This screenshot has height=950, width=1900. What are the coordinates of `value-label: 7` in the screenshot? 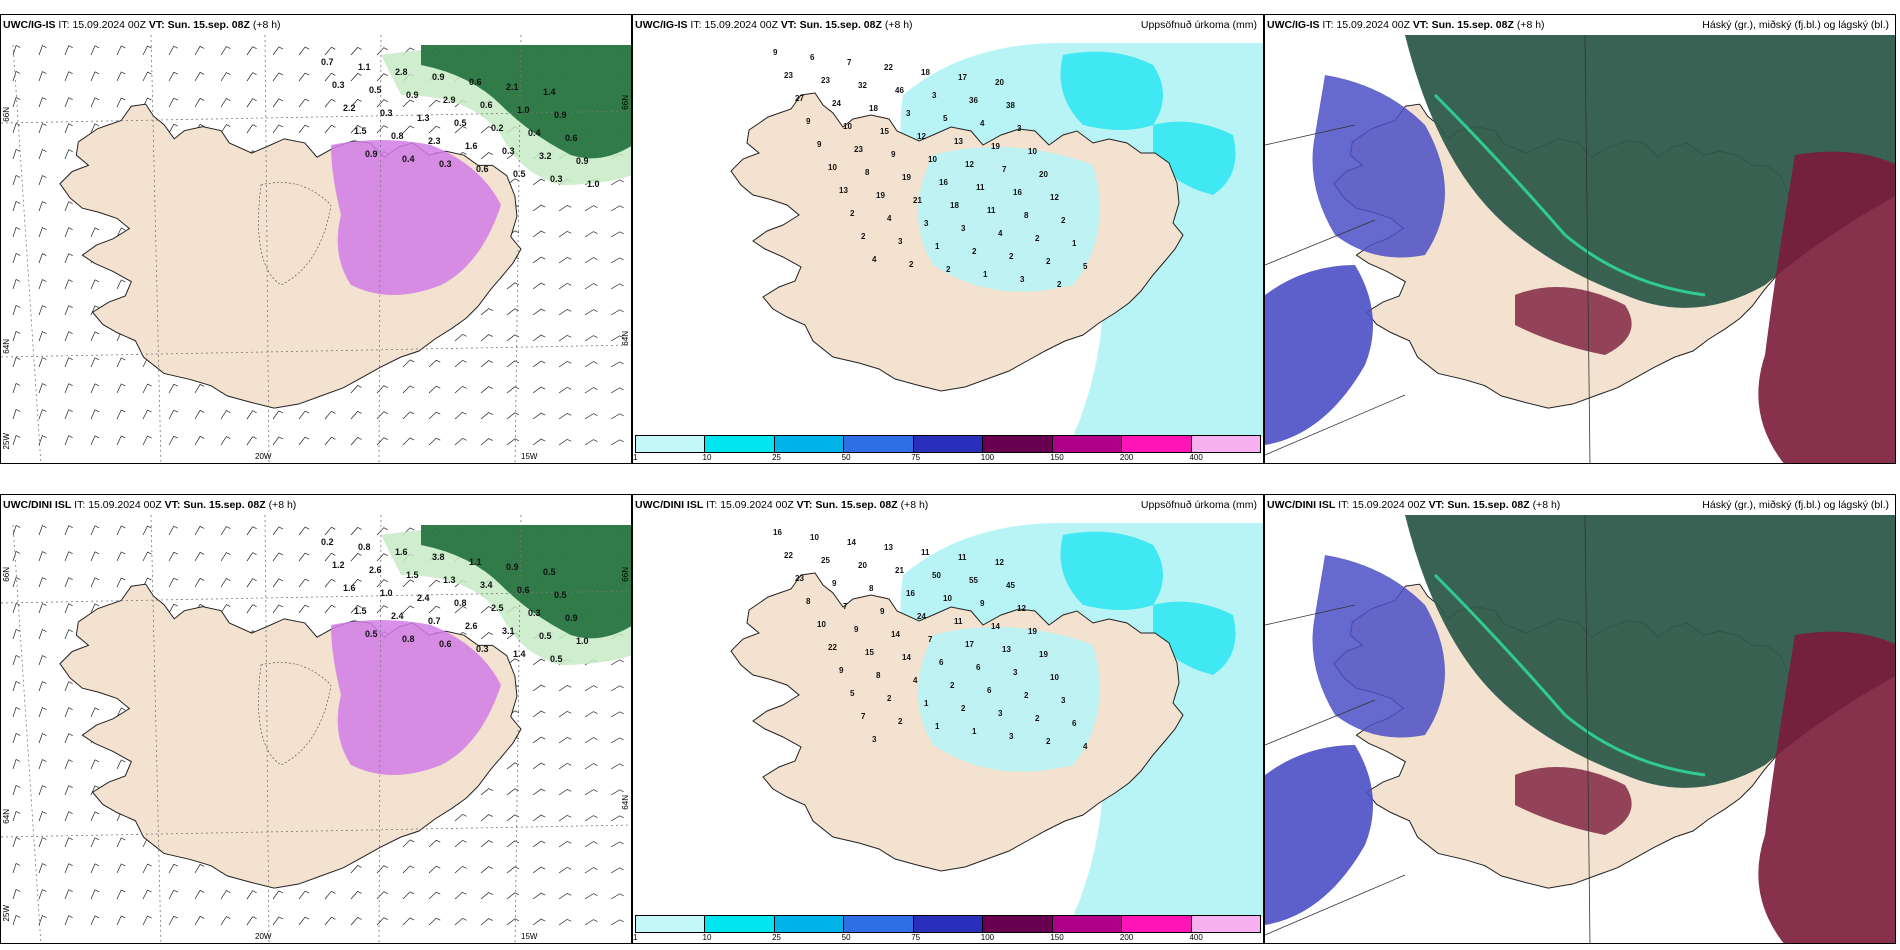 It's located at (1004, 169).